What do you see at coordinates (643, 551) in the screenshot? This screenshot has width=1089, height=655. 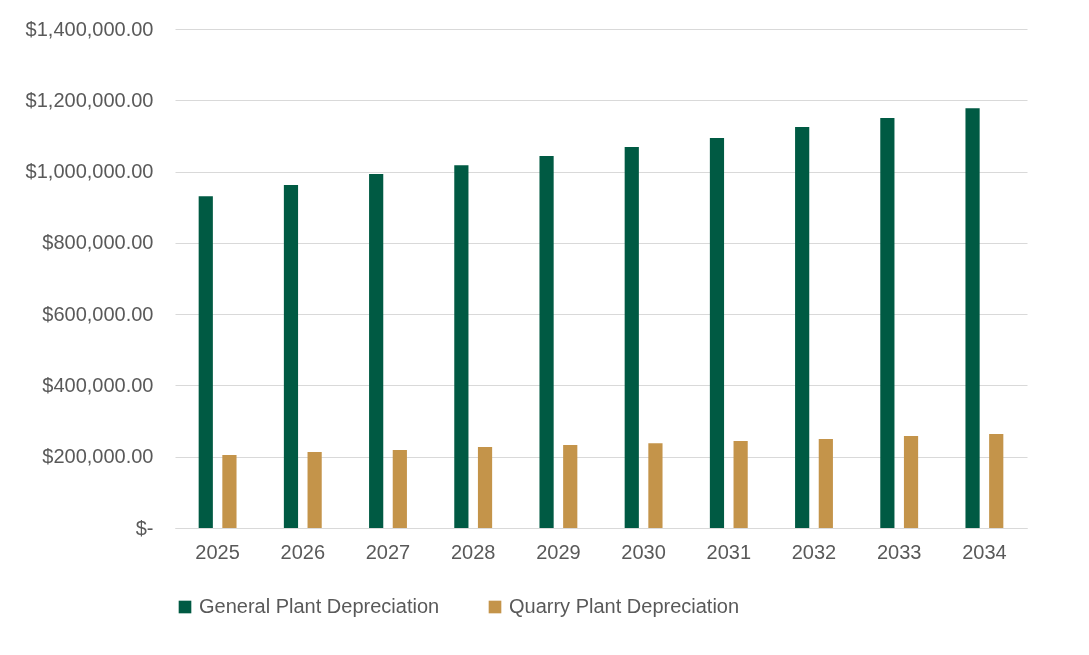 I see `x-tick-label: 2030` at bounding box center [643, 551].